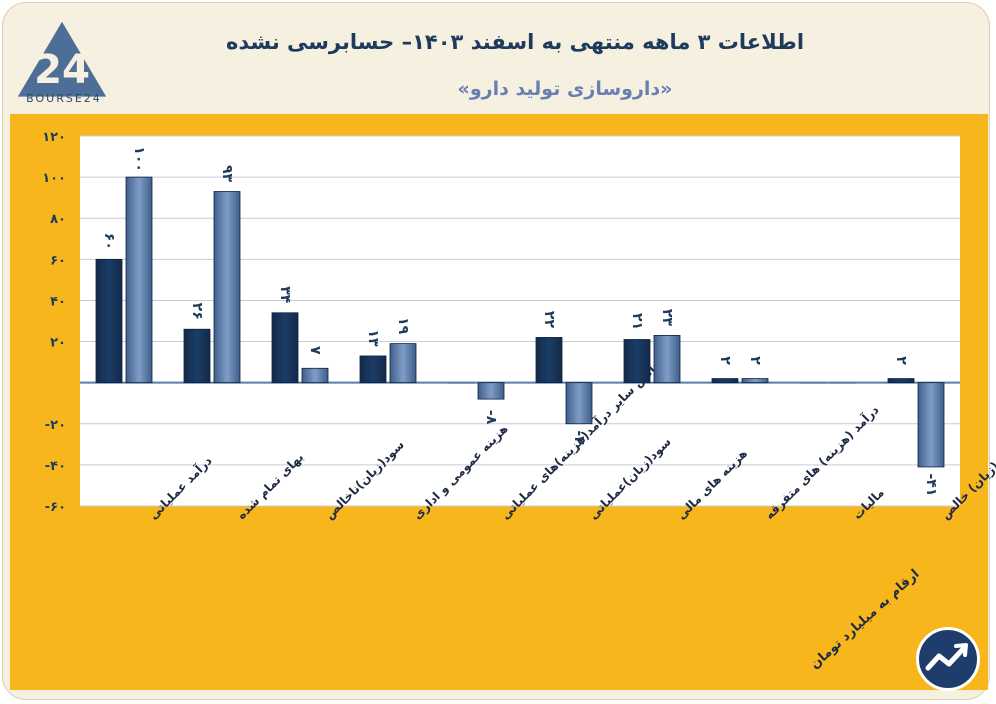 Image resolution: width=996 pixels, height=704 pixels. What do you see at coordinates (549, 320) in the screenshot?
I see `data-label: ۲۲` at bounding box center [549, 320].